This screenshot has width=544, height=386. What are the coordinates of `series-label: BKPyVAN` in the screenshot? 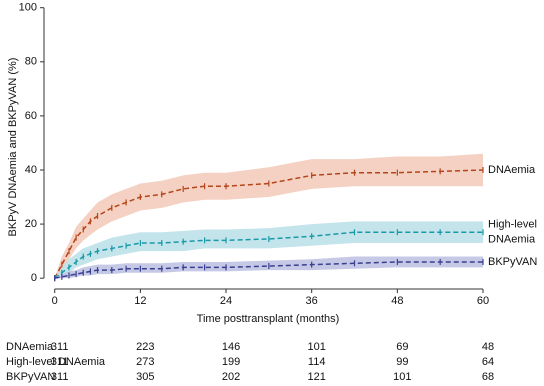 It's located at (512, 262).